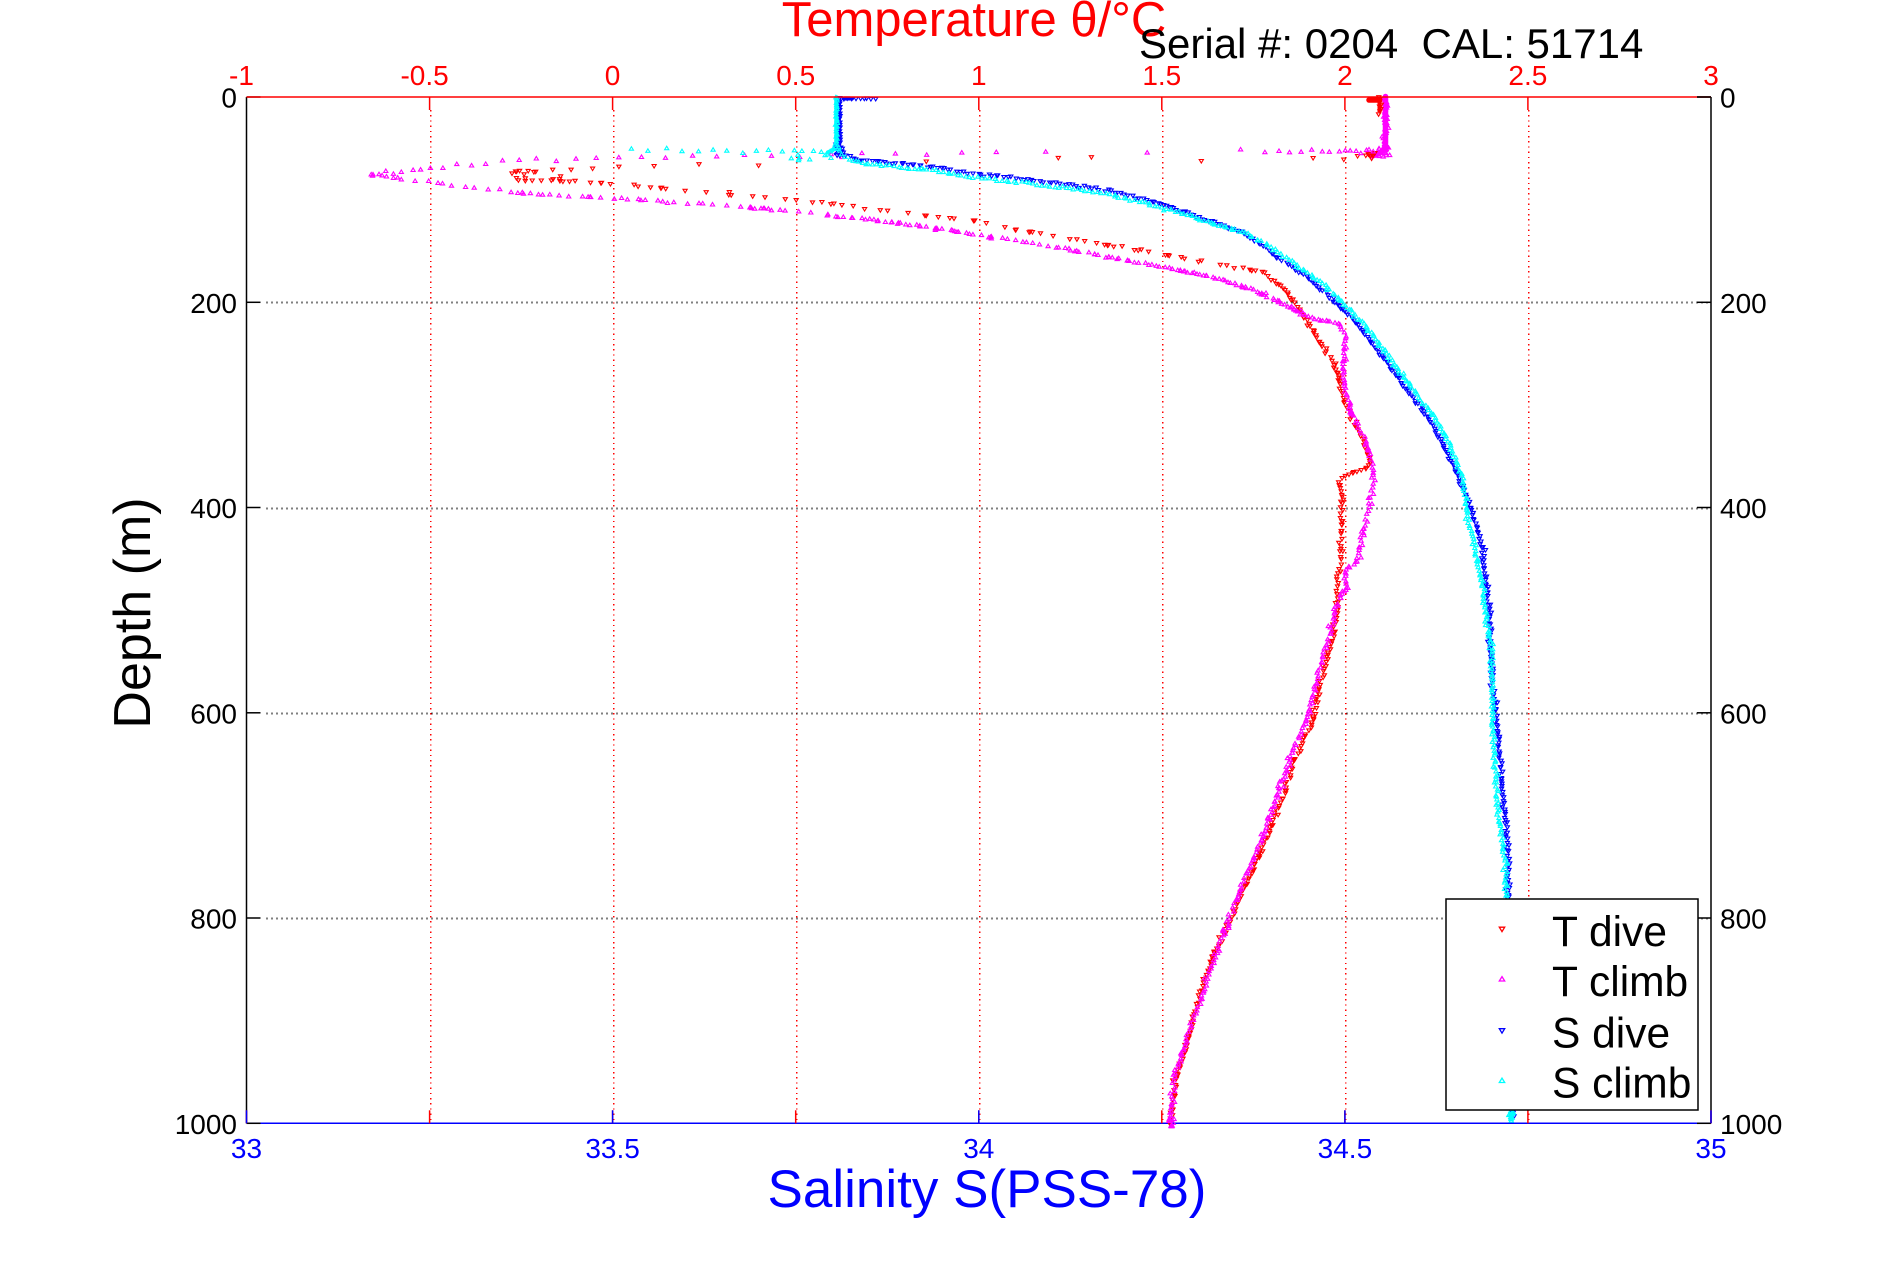  I want to click on svg-text: 34, so click(978, 1148).